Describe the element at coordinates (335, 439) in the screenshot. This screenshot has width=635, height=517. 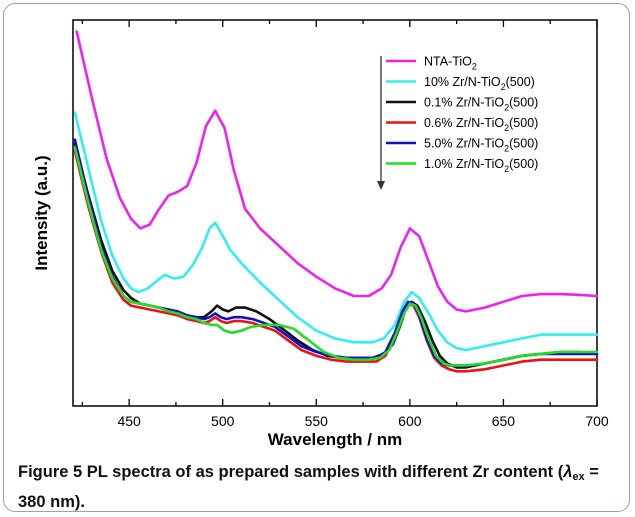
I see `x-axis-label: Wavelength / nm` at that location.